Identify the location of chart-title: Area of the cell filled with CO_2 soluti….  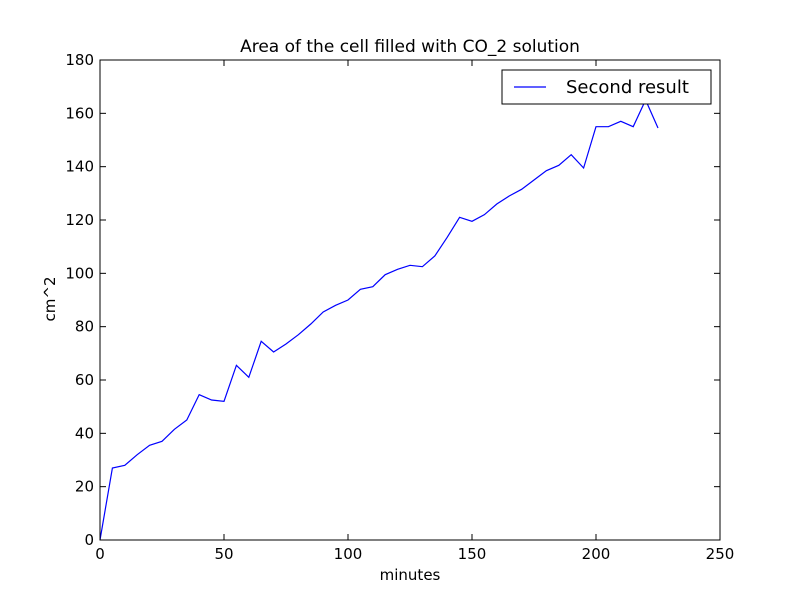
(410, 47).